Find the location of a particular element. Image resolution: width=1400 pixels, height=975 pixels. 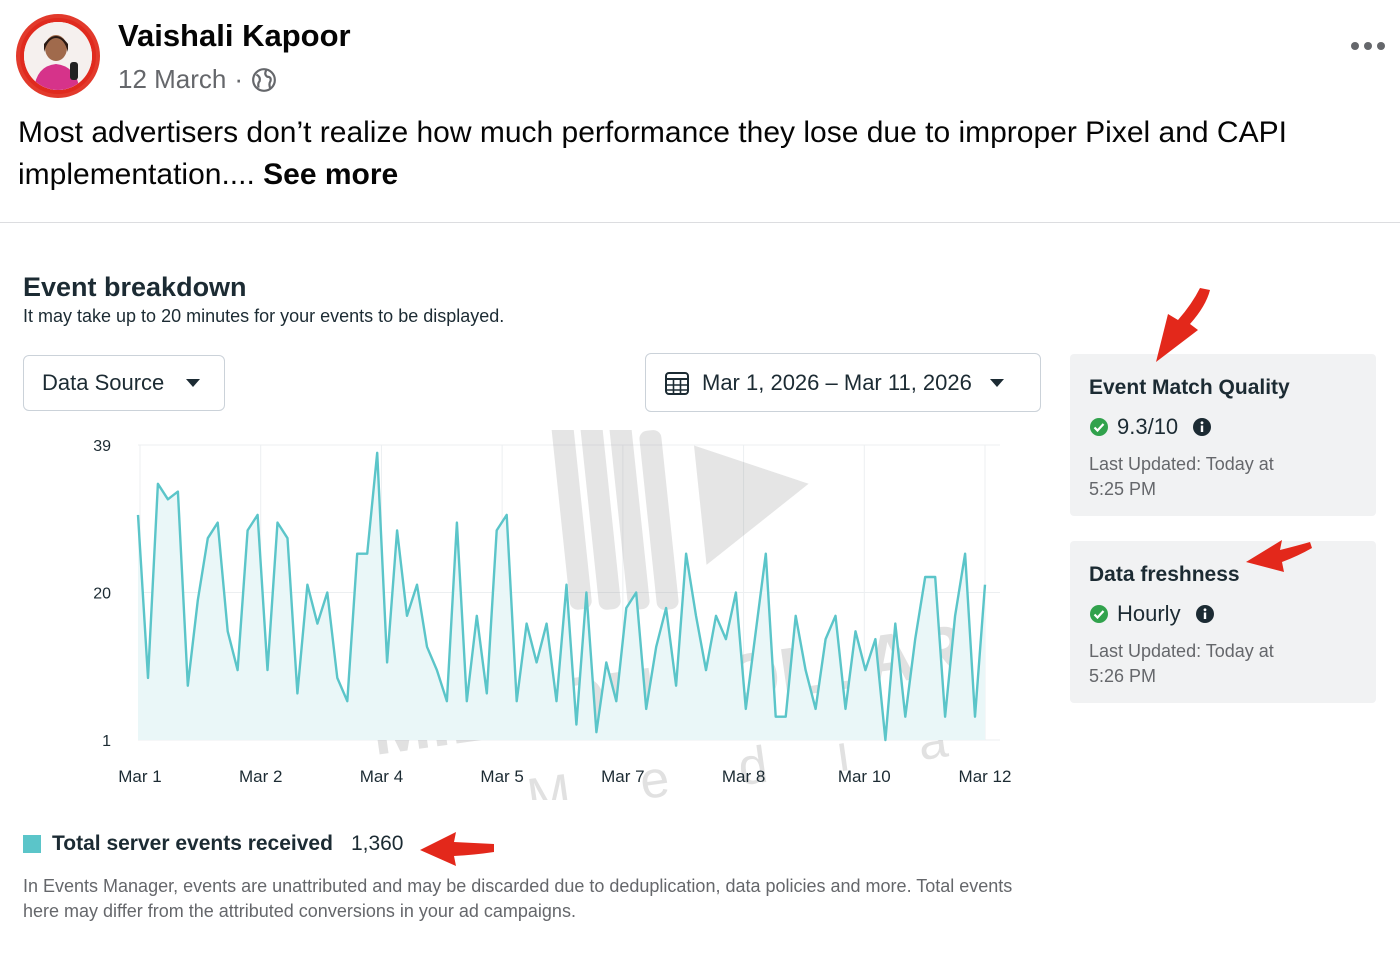

emq-value: 9.3/10 is located at coordinates (1148, 426).